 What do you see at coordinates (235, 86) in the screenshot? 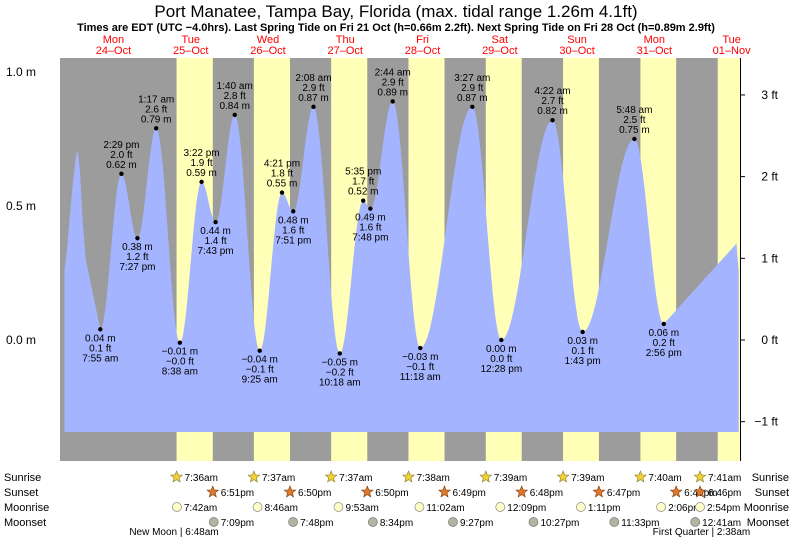
I see `tide-label-7-0: 1:40 am` at bounding box center [235, 86].